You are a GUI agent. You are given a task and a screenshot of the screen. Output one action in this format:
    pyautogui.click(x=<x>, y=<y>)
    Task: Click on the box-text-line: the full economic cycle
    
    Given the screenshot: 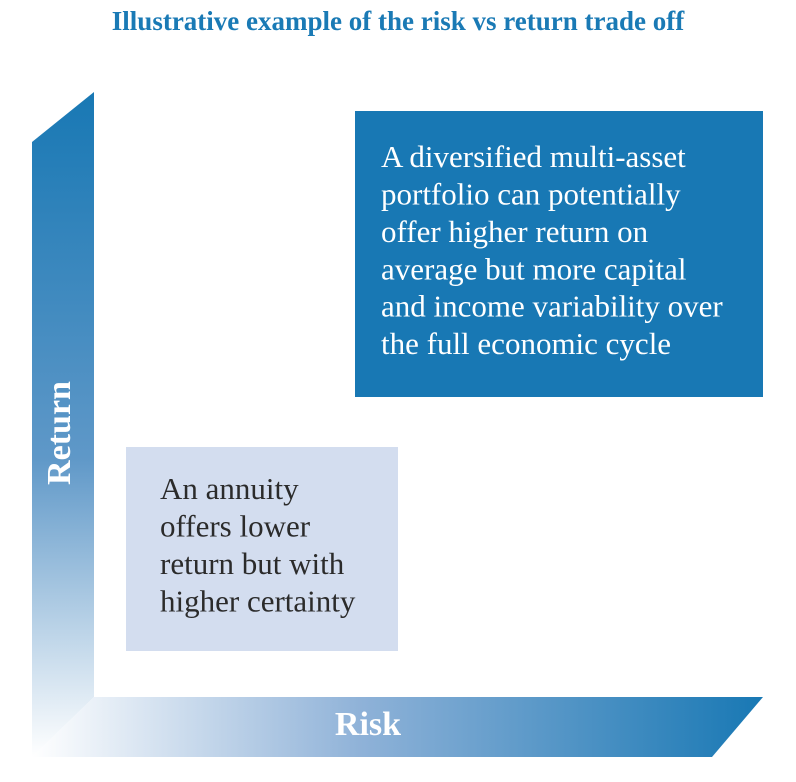 What is the action you would take?
    pyautogui.click(x=526, y=343)
    